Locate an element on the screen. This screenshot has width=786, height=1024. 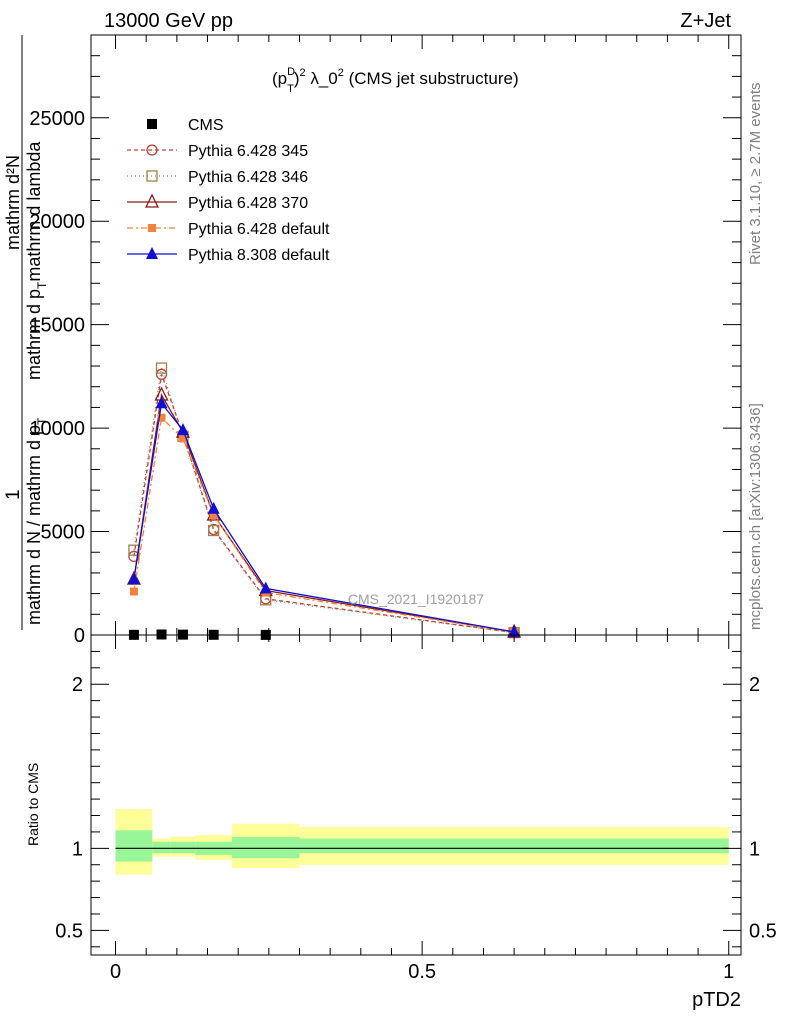
y-label-bottom: mathrm d pTmathrm d lambda is located at coordinates (36, 260).